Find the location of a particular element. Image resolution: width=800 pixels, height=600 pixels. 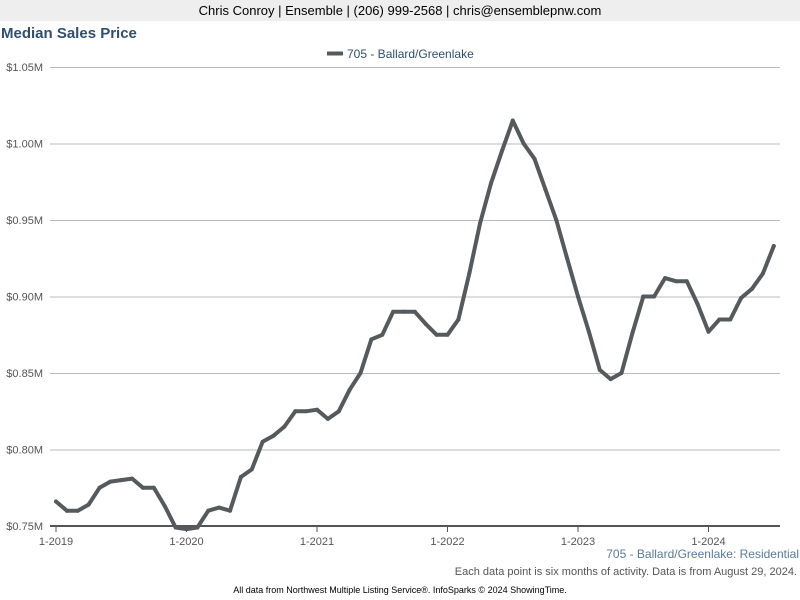

y-tick-label: $0.95M is located at coordinates (24, 221).